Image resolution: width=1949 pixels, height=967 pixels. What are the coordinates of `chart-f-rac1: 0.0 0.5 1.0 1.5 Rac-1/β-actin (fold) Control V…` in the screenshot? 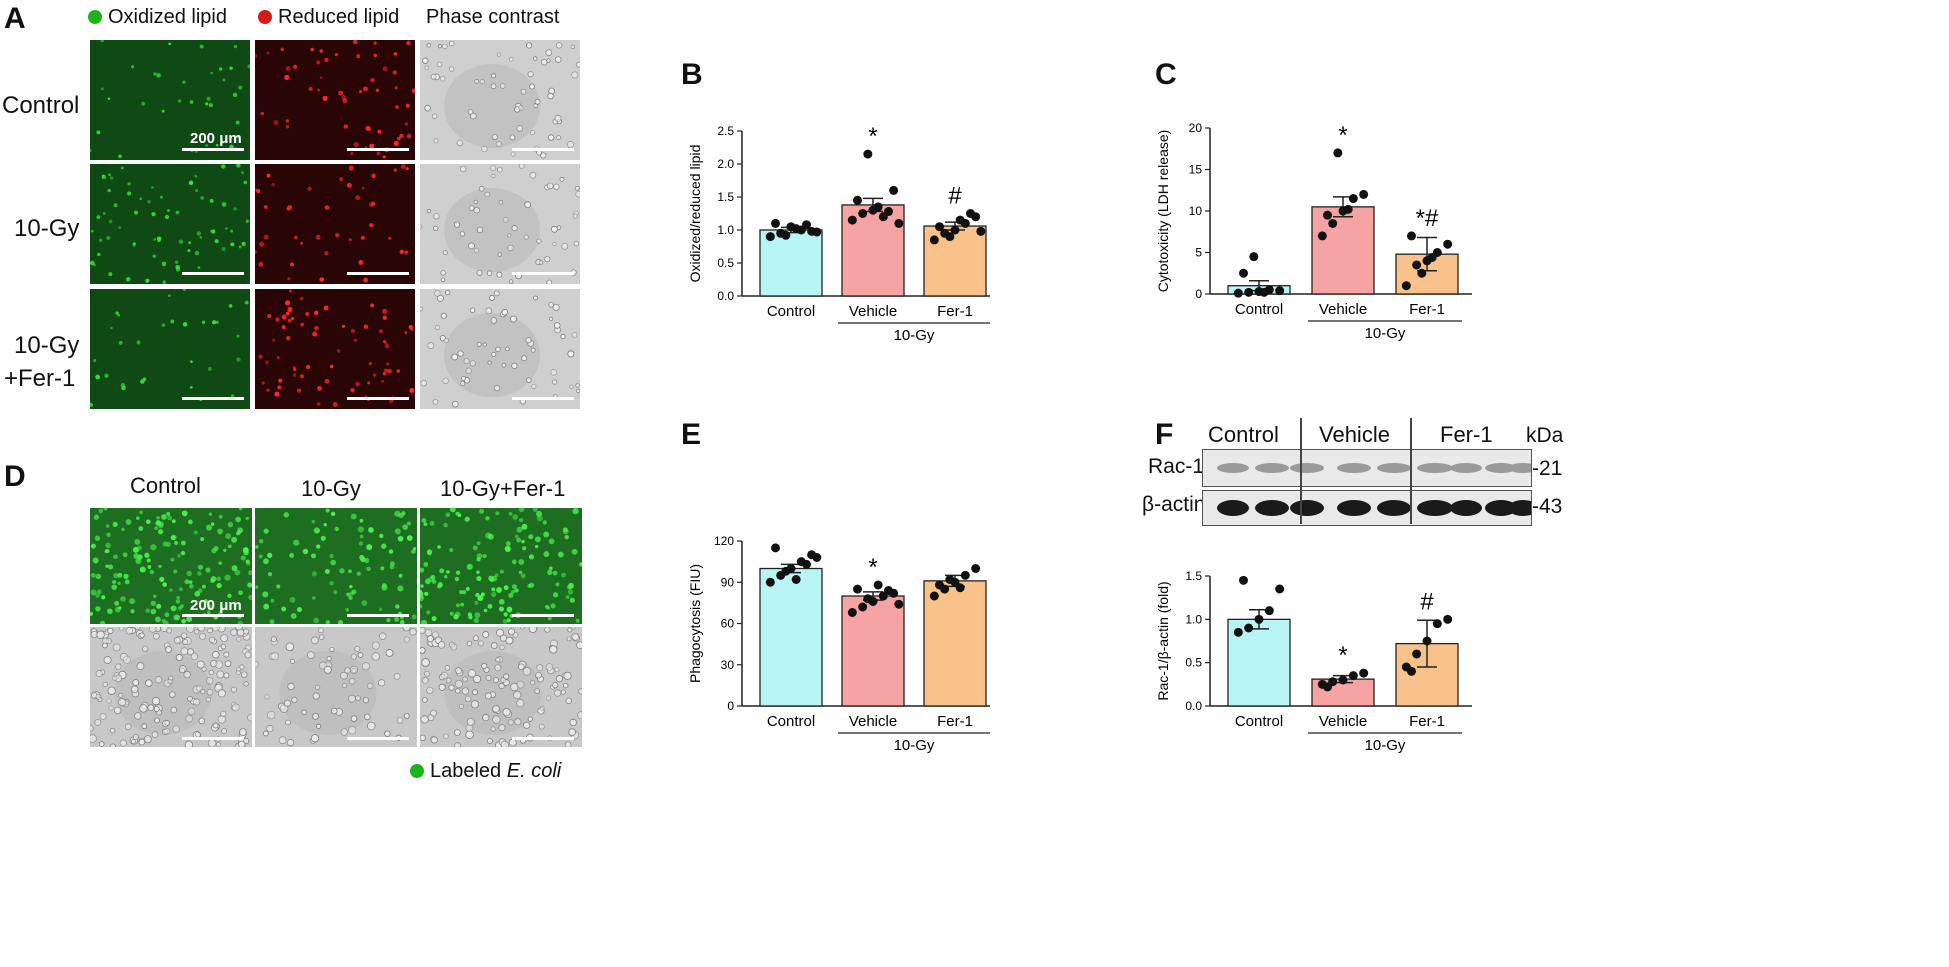 It's located at (1313, 661).